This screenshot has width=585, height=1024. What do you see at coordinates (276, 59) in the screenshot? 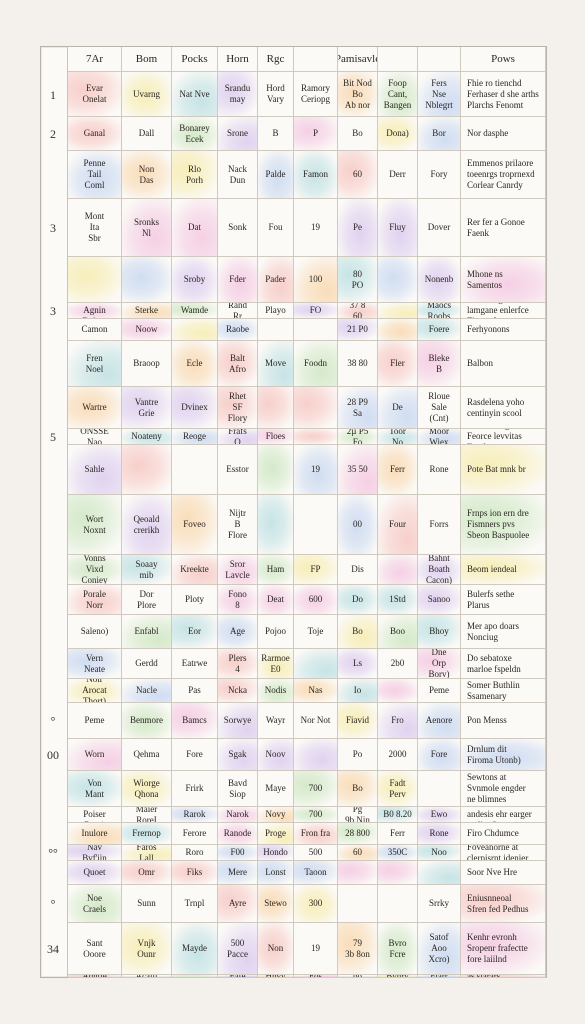
I see `column-header: Rgc` at bounding box center [276, 59].